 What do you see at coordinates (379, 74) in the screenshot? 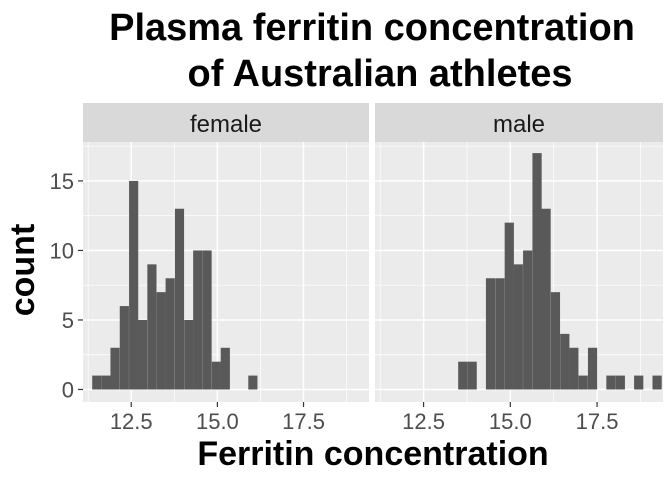
I see `chart-title-line-2: of Australian athletes` at bounding box center [379, 74].